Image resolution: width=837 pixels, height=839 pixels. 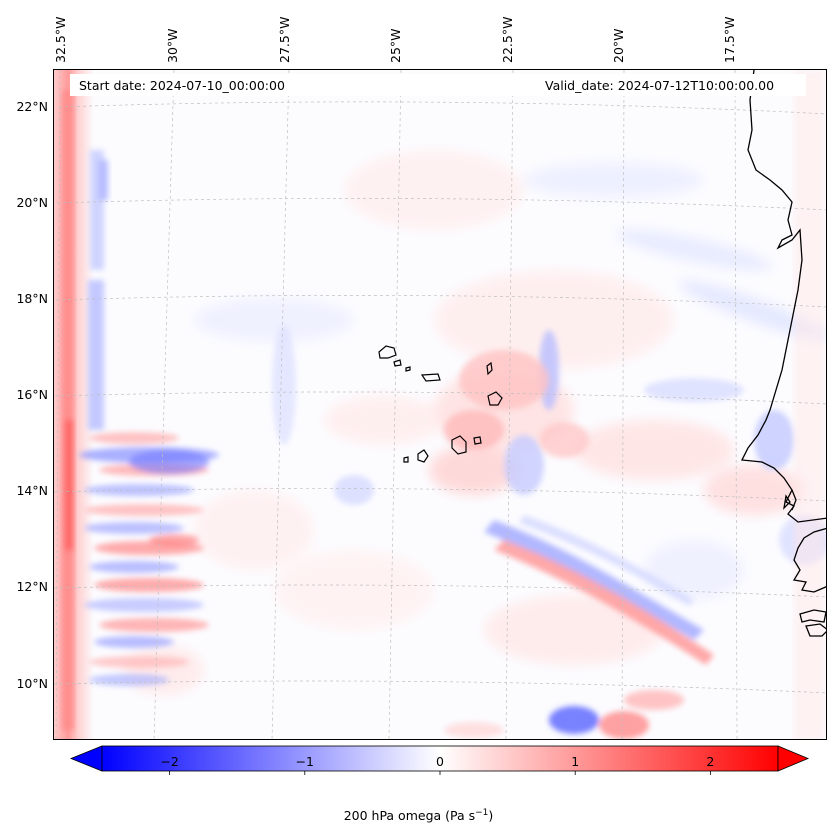 I want to click on colorbar-tick-label: 0, so click(x=440, y=761).